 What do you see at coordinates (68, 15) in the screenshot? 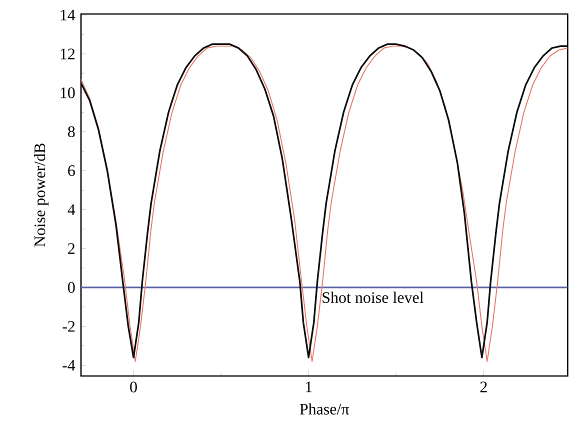
I see `y-tick-label: 14` at bounding box center [68, 15].